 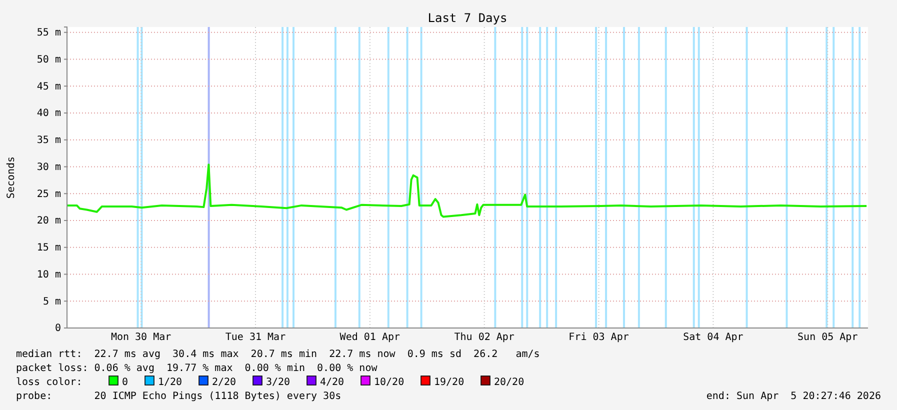 What do you see at coordinates (48, 60) in the screenshot?
I see `y-tick-label: 50 m` at bounding box center [48, 60].